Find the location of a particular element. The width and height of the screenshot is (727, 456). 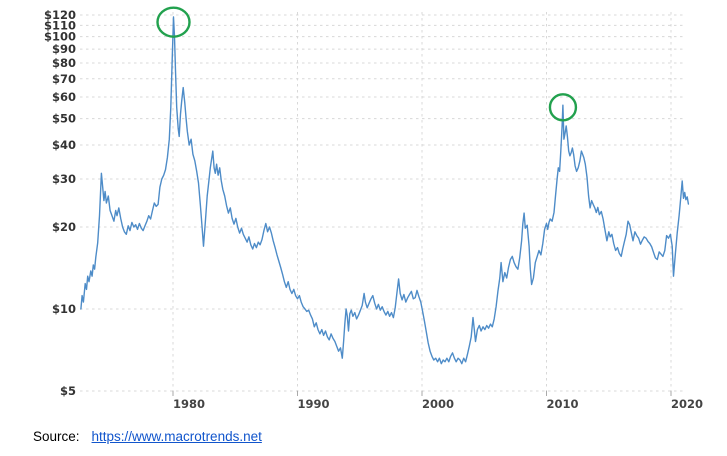

y-axis-tick-label: $110 is located at coordinates (60, 25).